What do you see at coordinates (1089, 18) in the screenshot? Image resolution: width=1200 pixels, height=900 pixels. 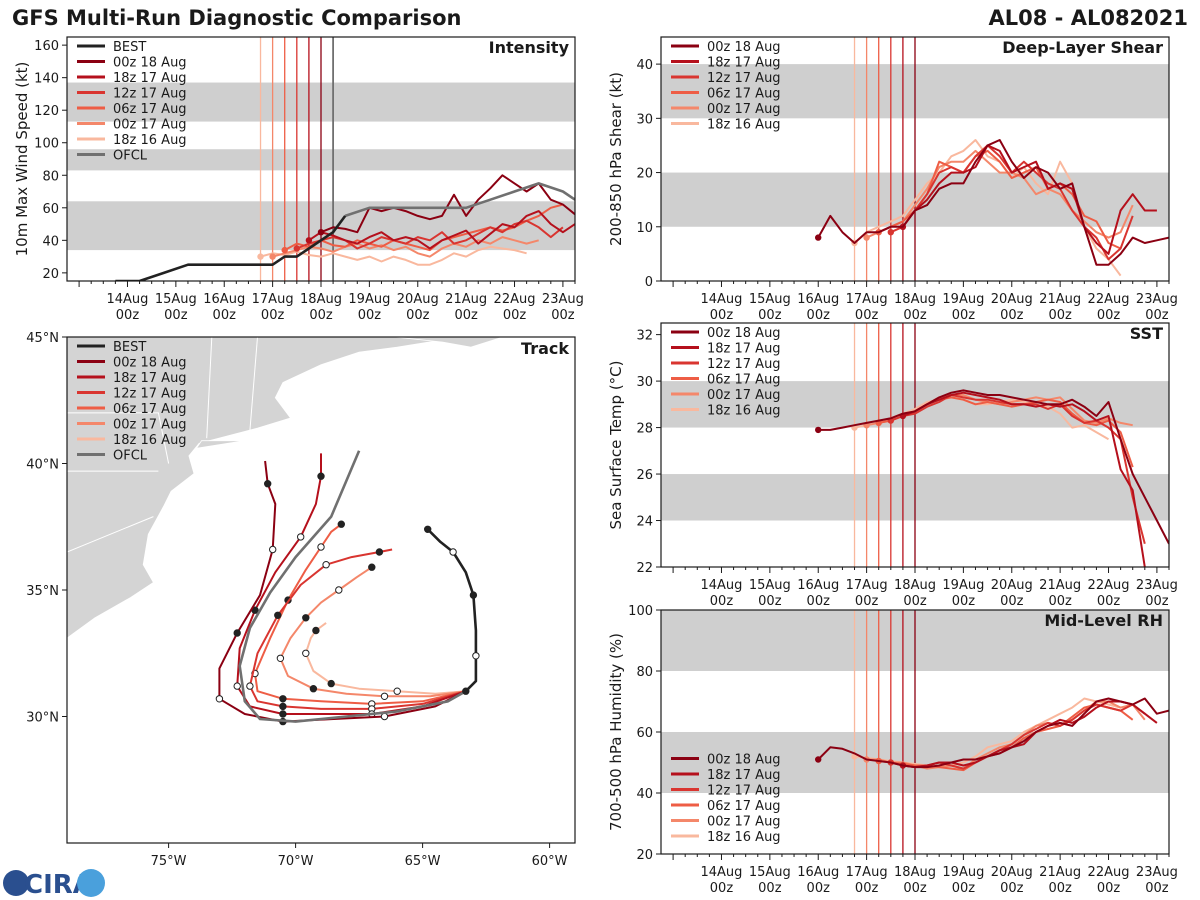 I see `storm-id: AL08 - AL082021` at bounding box center [1089, 18].